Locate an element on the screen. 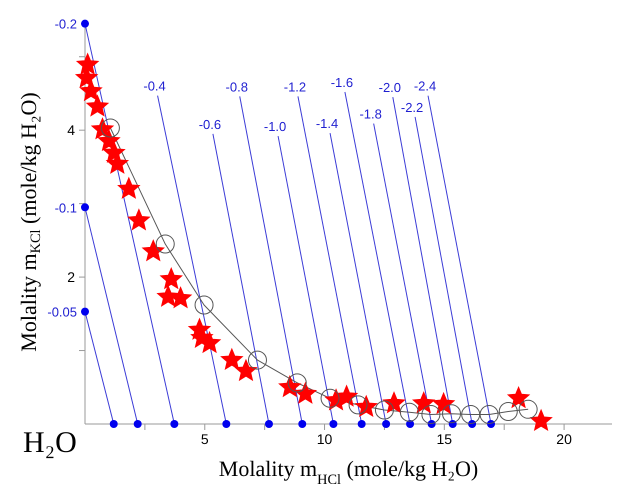 The width and height of the screenshot is (622, 492). x-tick-label: 15 is located at coordinates (444, 438).